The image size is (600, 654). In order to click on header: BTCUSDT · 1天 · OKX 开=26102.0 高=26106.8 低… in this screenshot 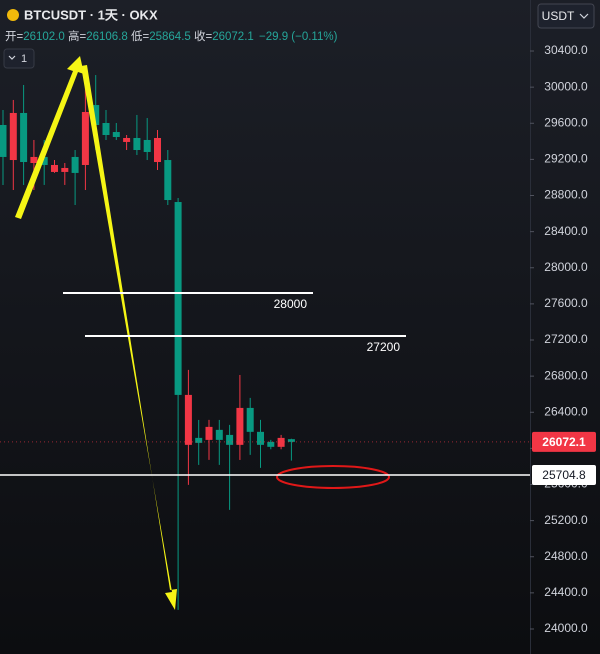, I will do `click(299, 36)`.